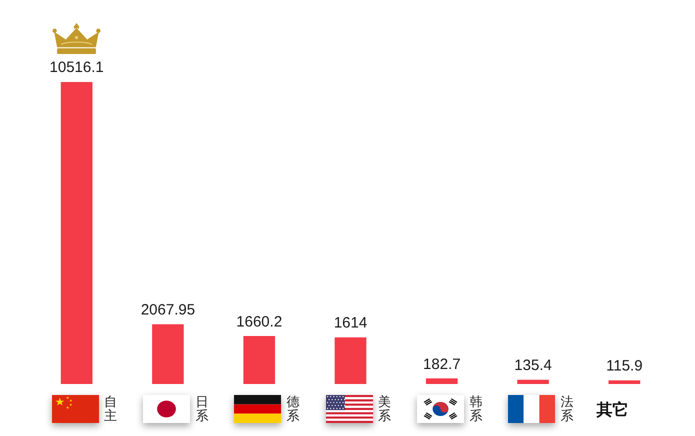 The height and width of the screenshot is (436, 695). I want to click on x-tick-label: 自主, so click(111, 409).